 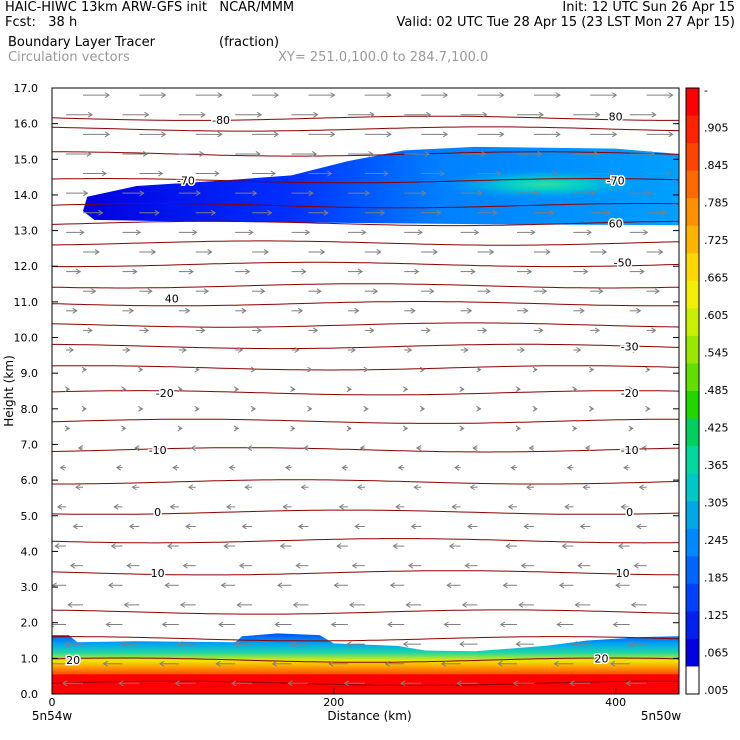 I want to click on x-tick-label: 200, so click(x=333, y=702).